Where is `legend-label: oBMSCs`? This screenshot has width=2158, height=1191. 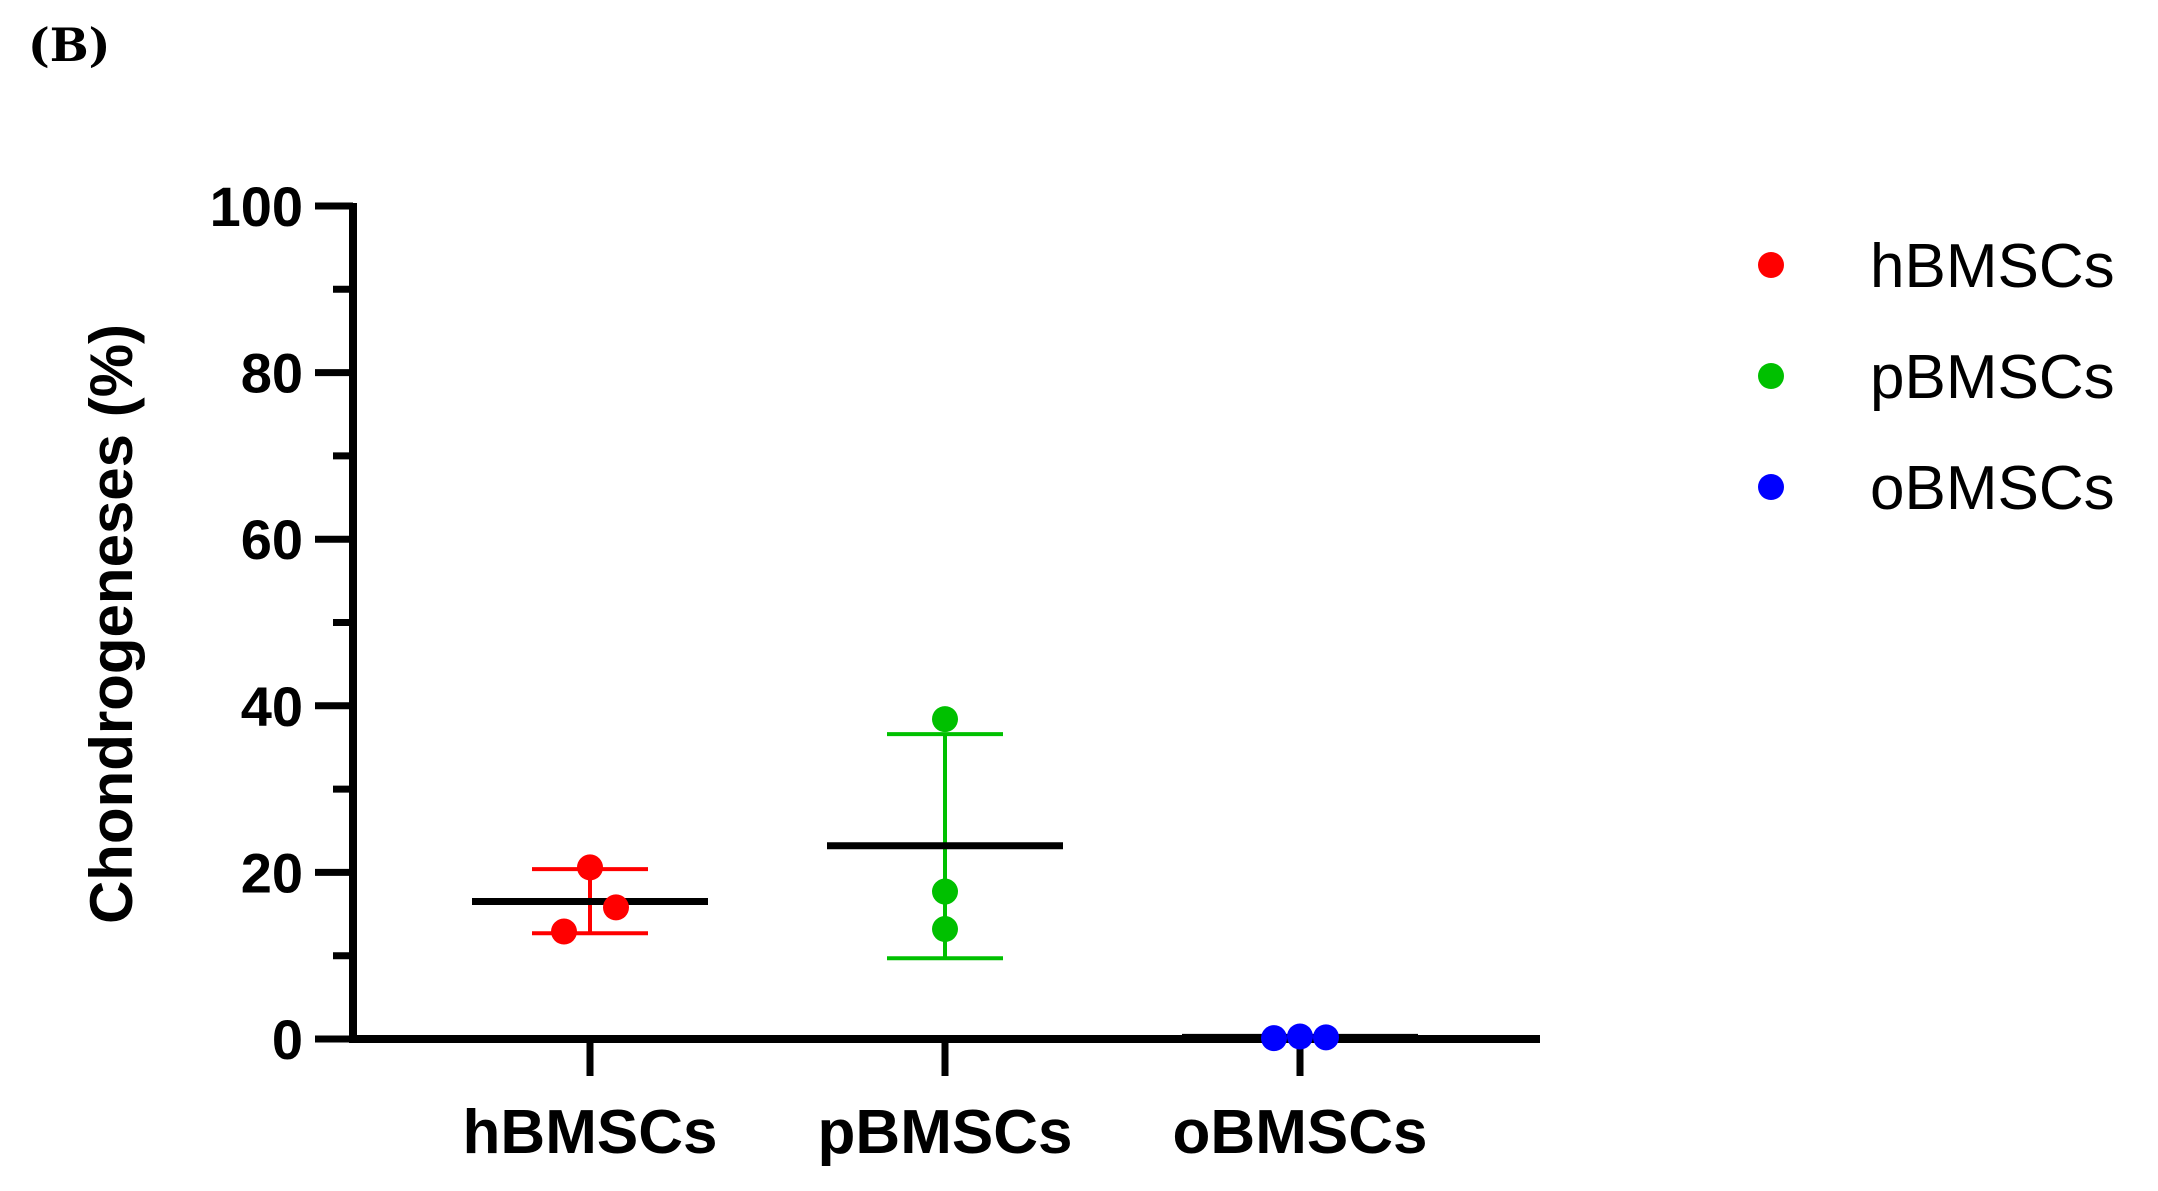
legend-label: oBMSCs is located at coordinates (1992, 488).